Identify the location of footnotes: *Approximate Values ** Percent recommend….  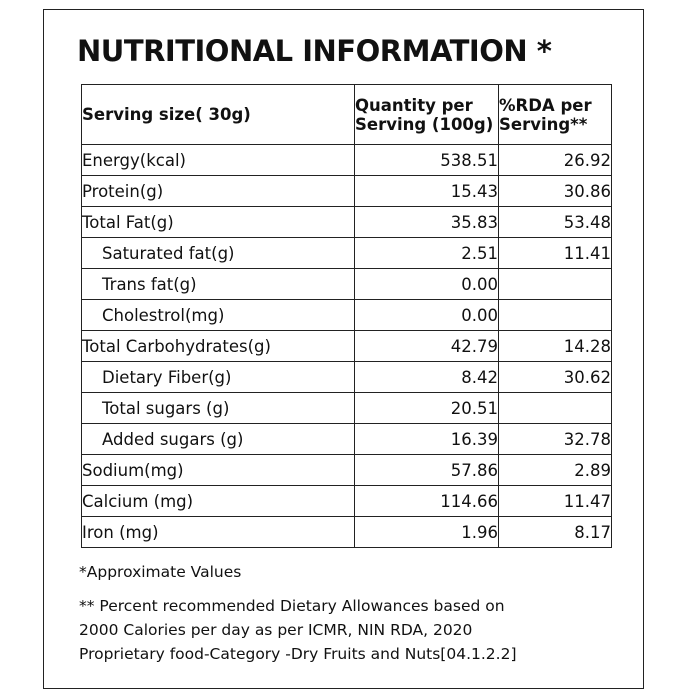
(298, 613).